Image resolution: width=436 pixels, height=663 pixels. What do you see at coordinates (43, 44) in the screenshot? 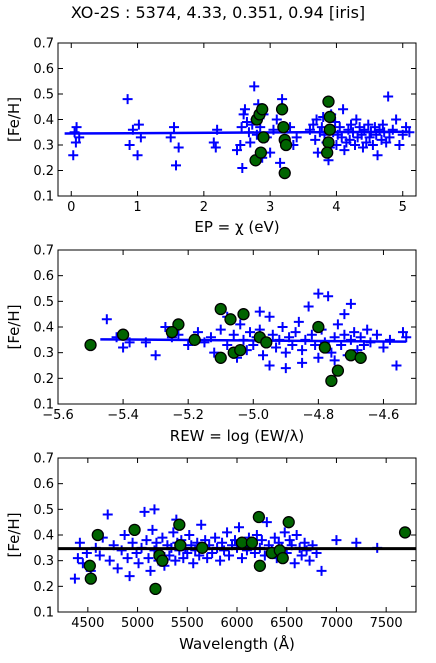
I see `ep-y-tick-label: 0.7` at bounding box center [43, 44].